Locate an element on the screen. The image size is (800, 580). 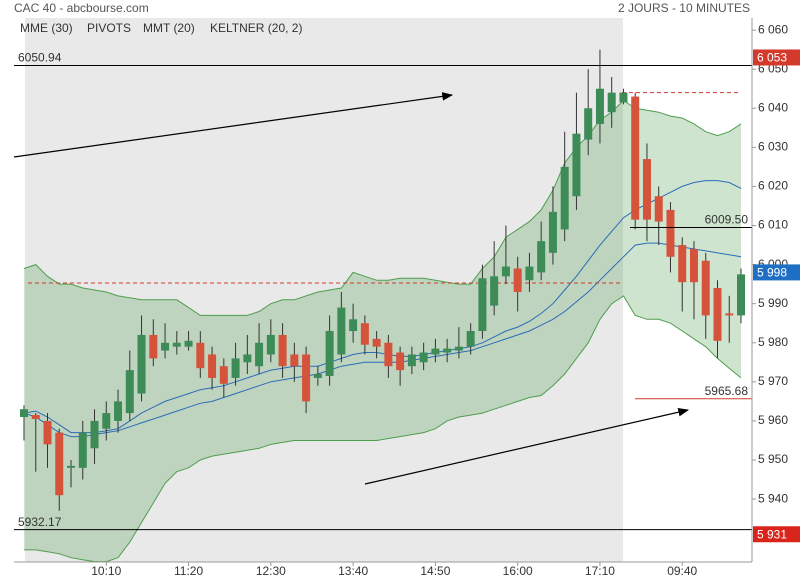
level-label: 5965.68 is located at coordinates (727, 391).